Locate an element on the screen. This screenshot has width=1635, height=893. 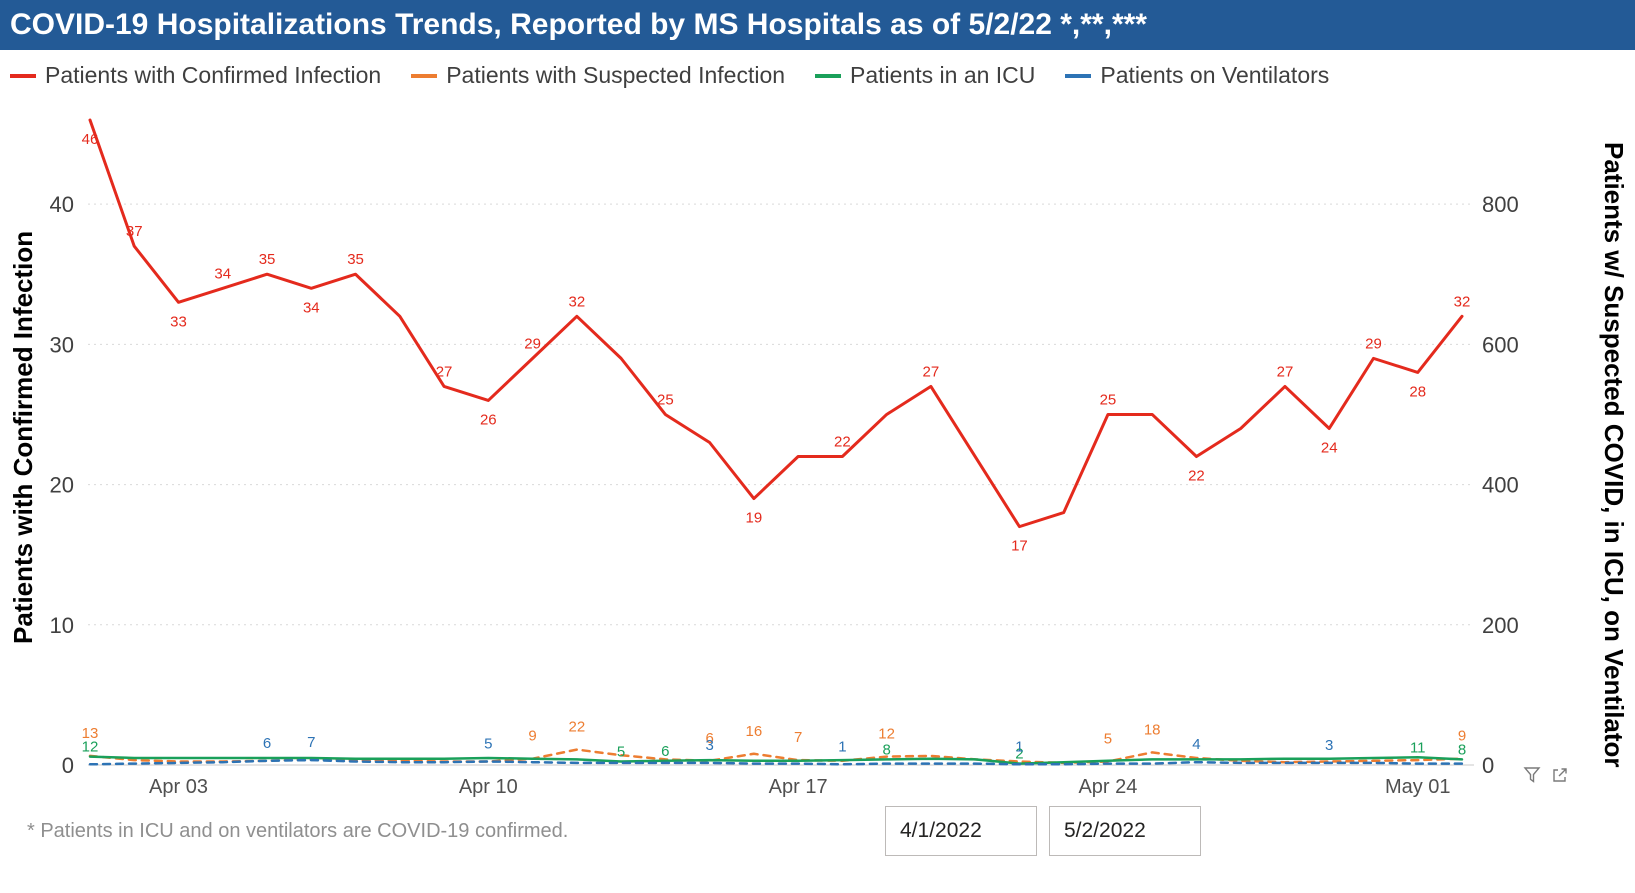
point-label: 17 is located at coordinates (1019, 546).